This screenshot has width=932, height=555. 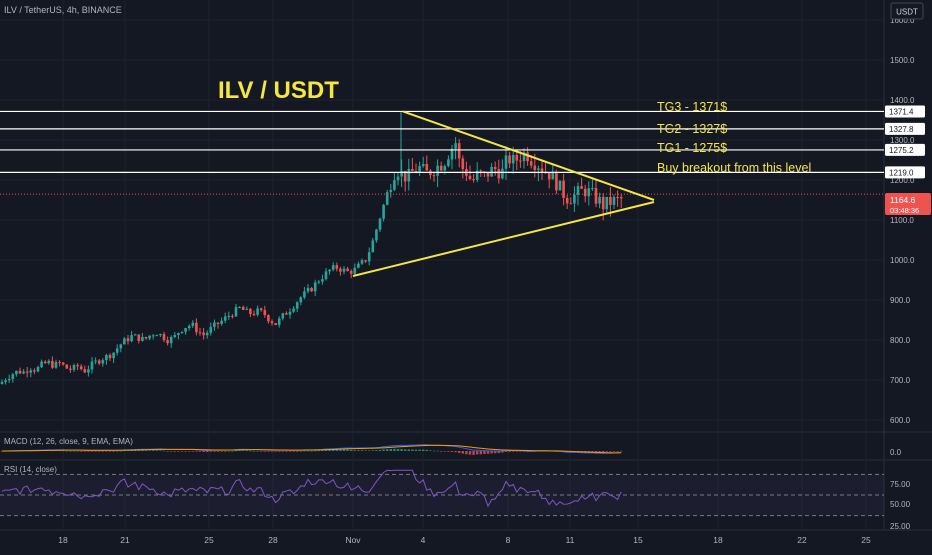 I want to click on x-tick-label: 28, so click(x=273, y=540).